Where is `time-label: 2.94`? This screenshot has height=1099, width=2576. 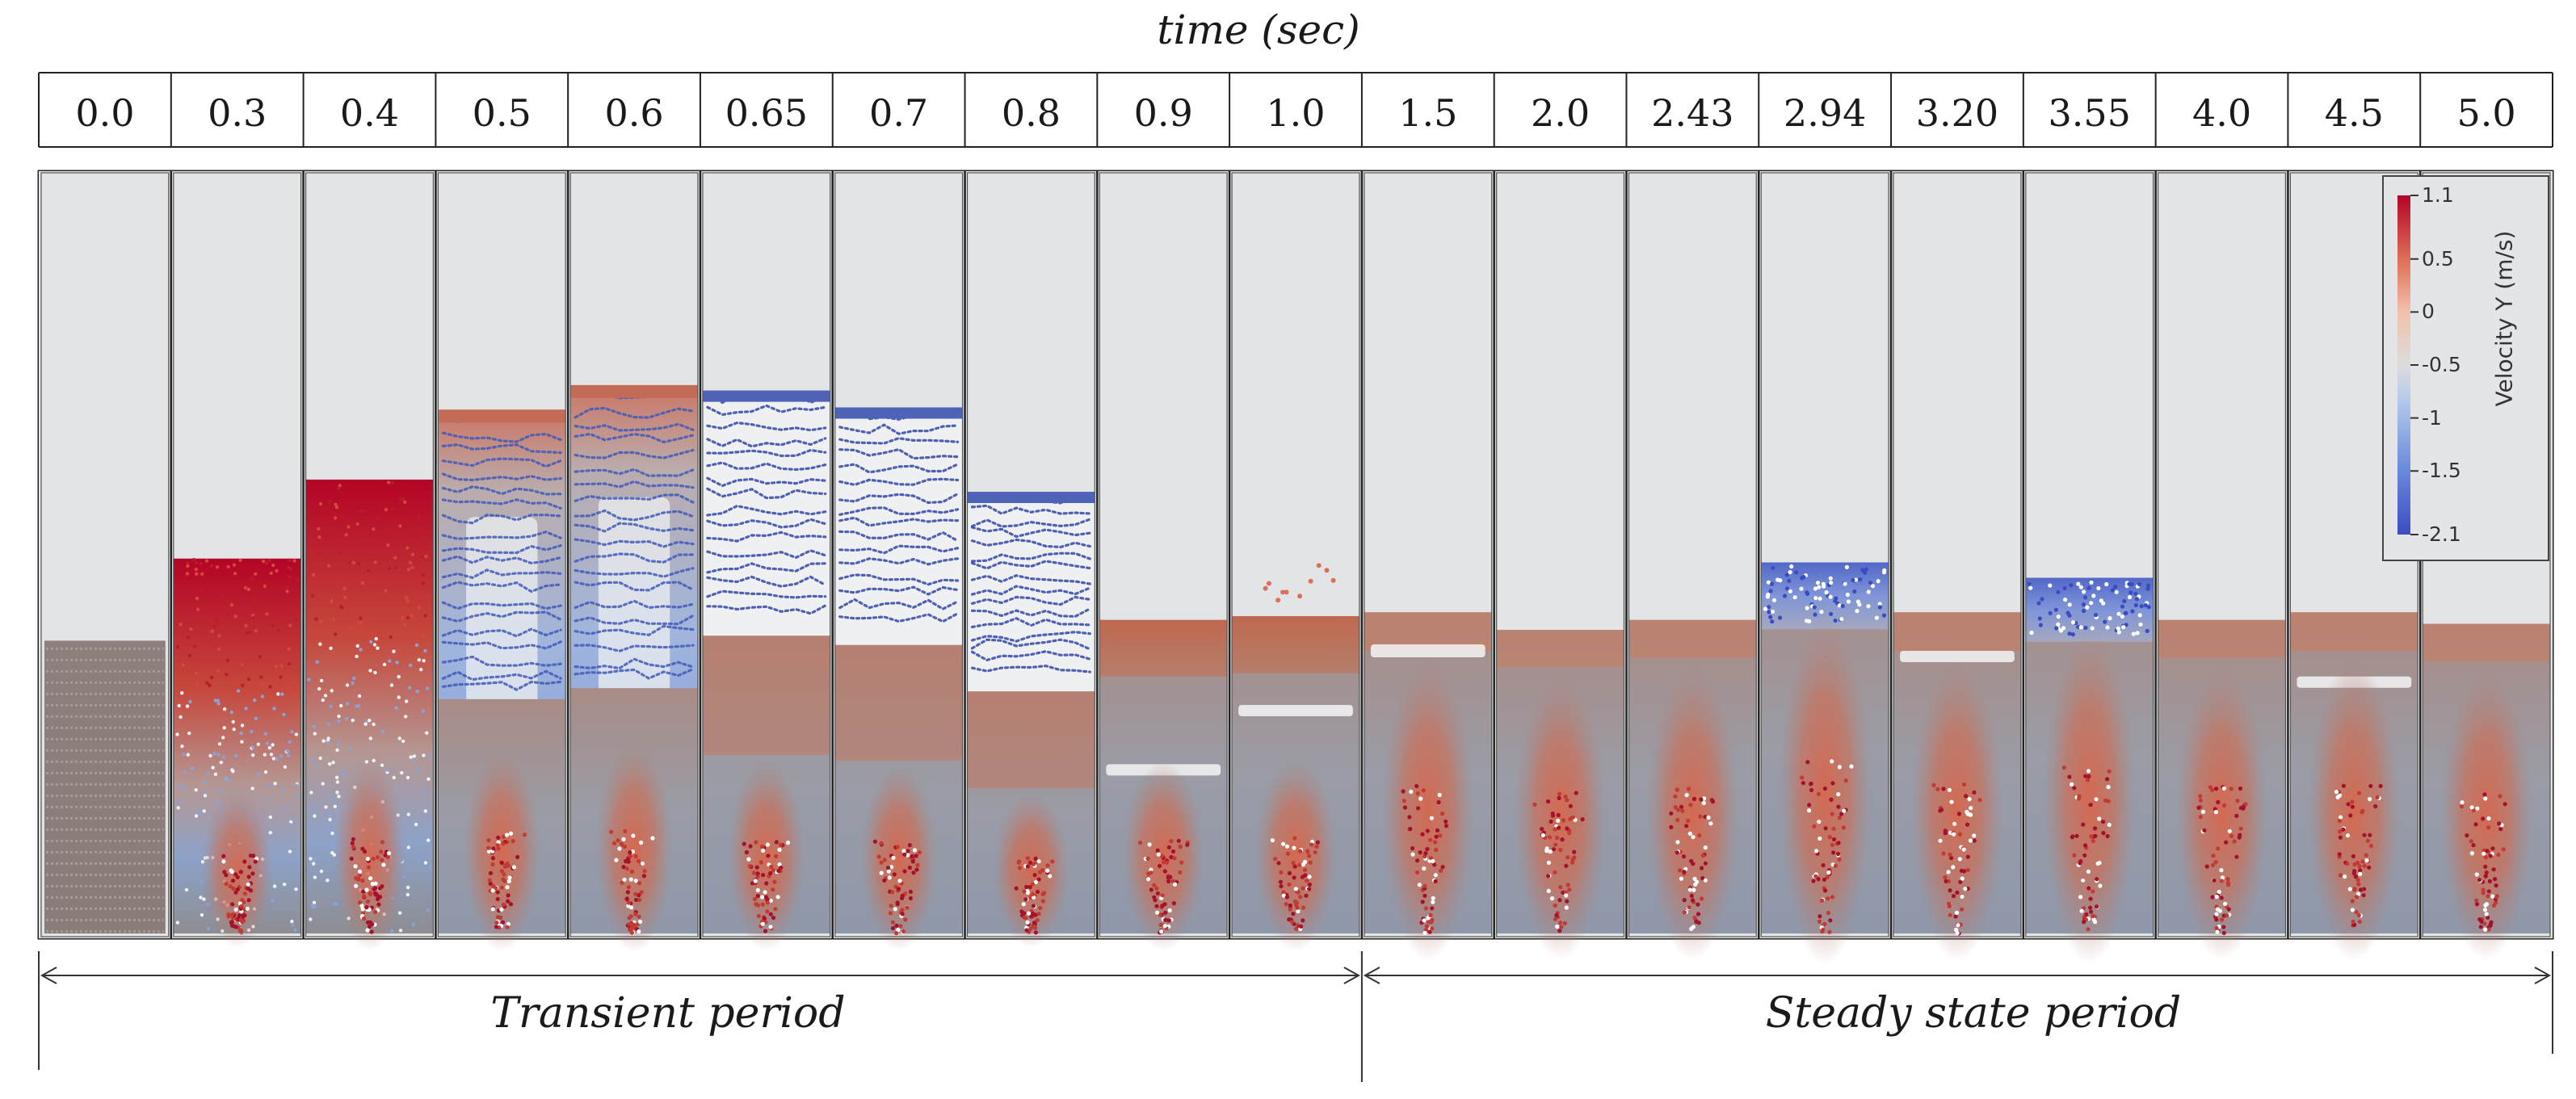 time-label: 2.94 is located at coordinates (1825, 113).